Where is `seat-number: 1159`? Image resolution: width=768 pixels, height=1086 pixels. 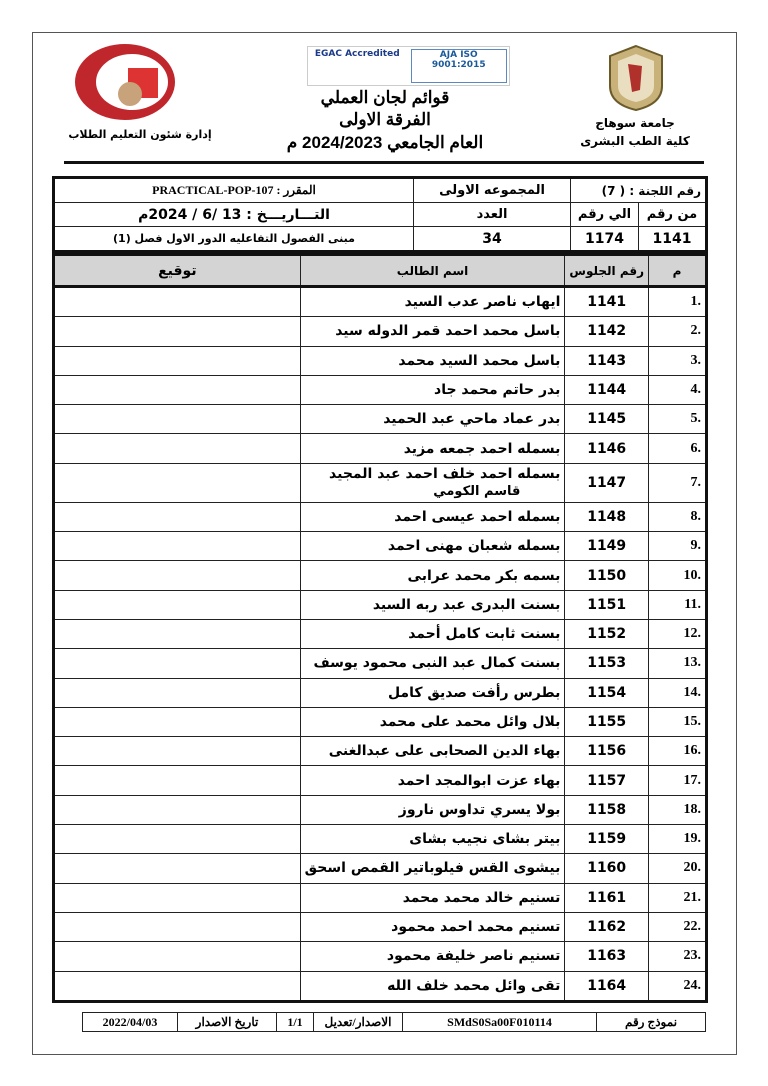
seat-number: 1159 is located at coordinates (606, 839).